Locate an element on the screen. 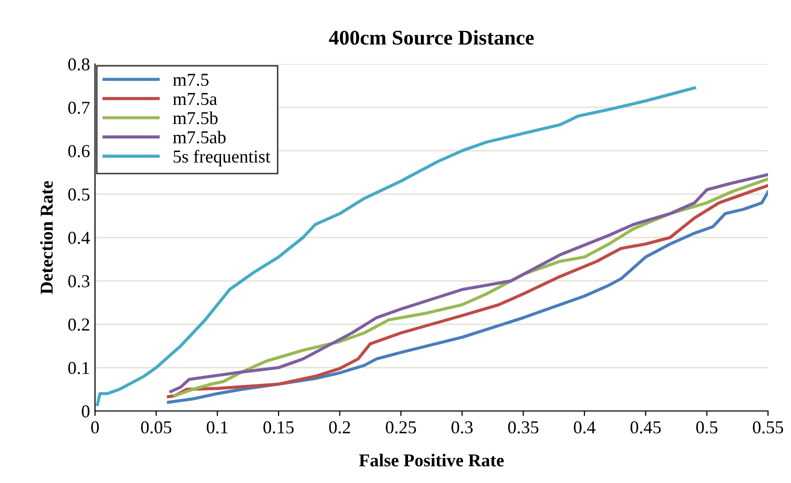  x-tick-label: 0.45 is located at coordinates (645, 427).